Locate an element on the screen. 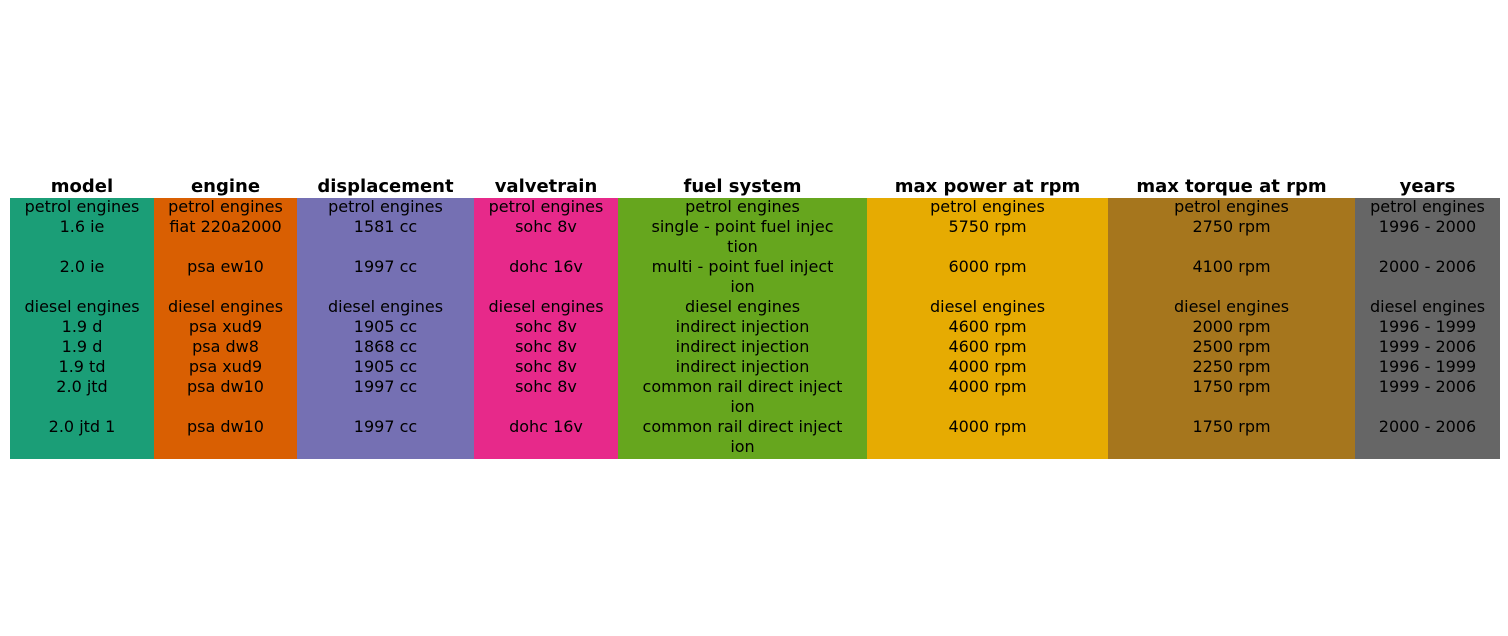 This screenshot has width=1508, height=636. table-cell-text: psa ew10 is located at coordinates (225, 266).